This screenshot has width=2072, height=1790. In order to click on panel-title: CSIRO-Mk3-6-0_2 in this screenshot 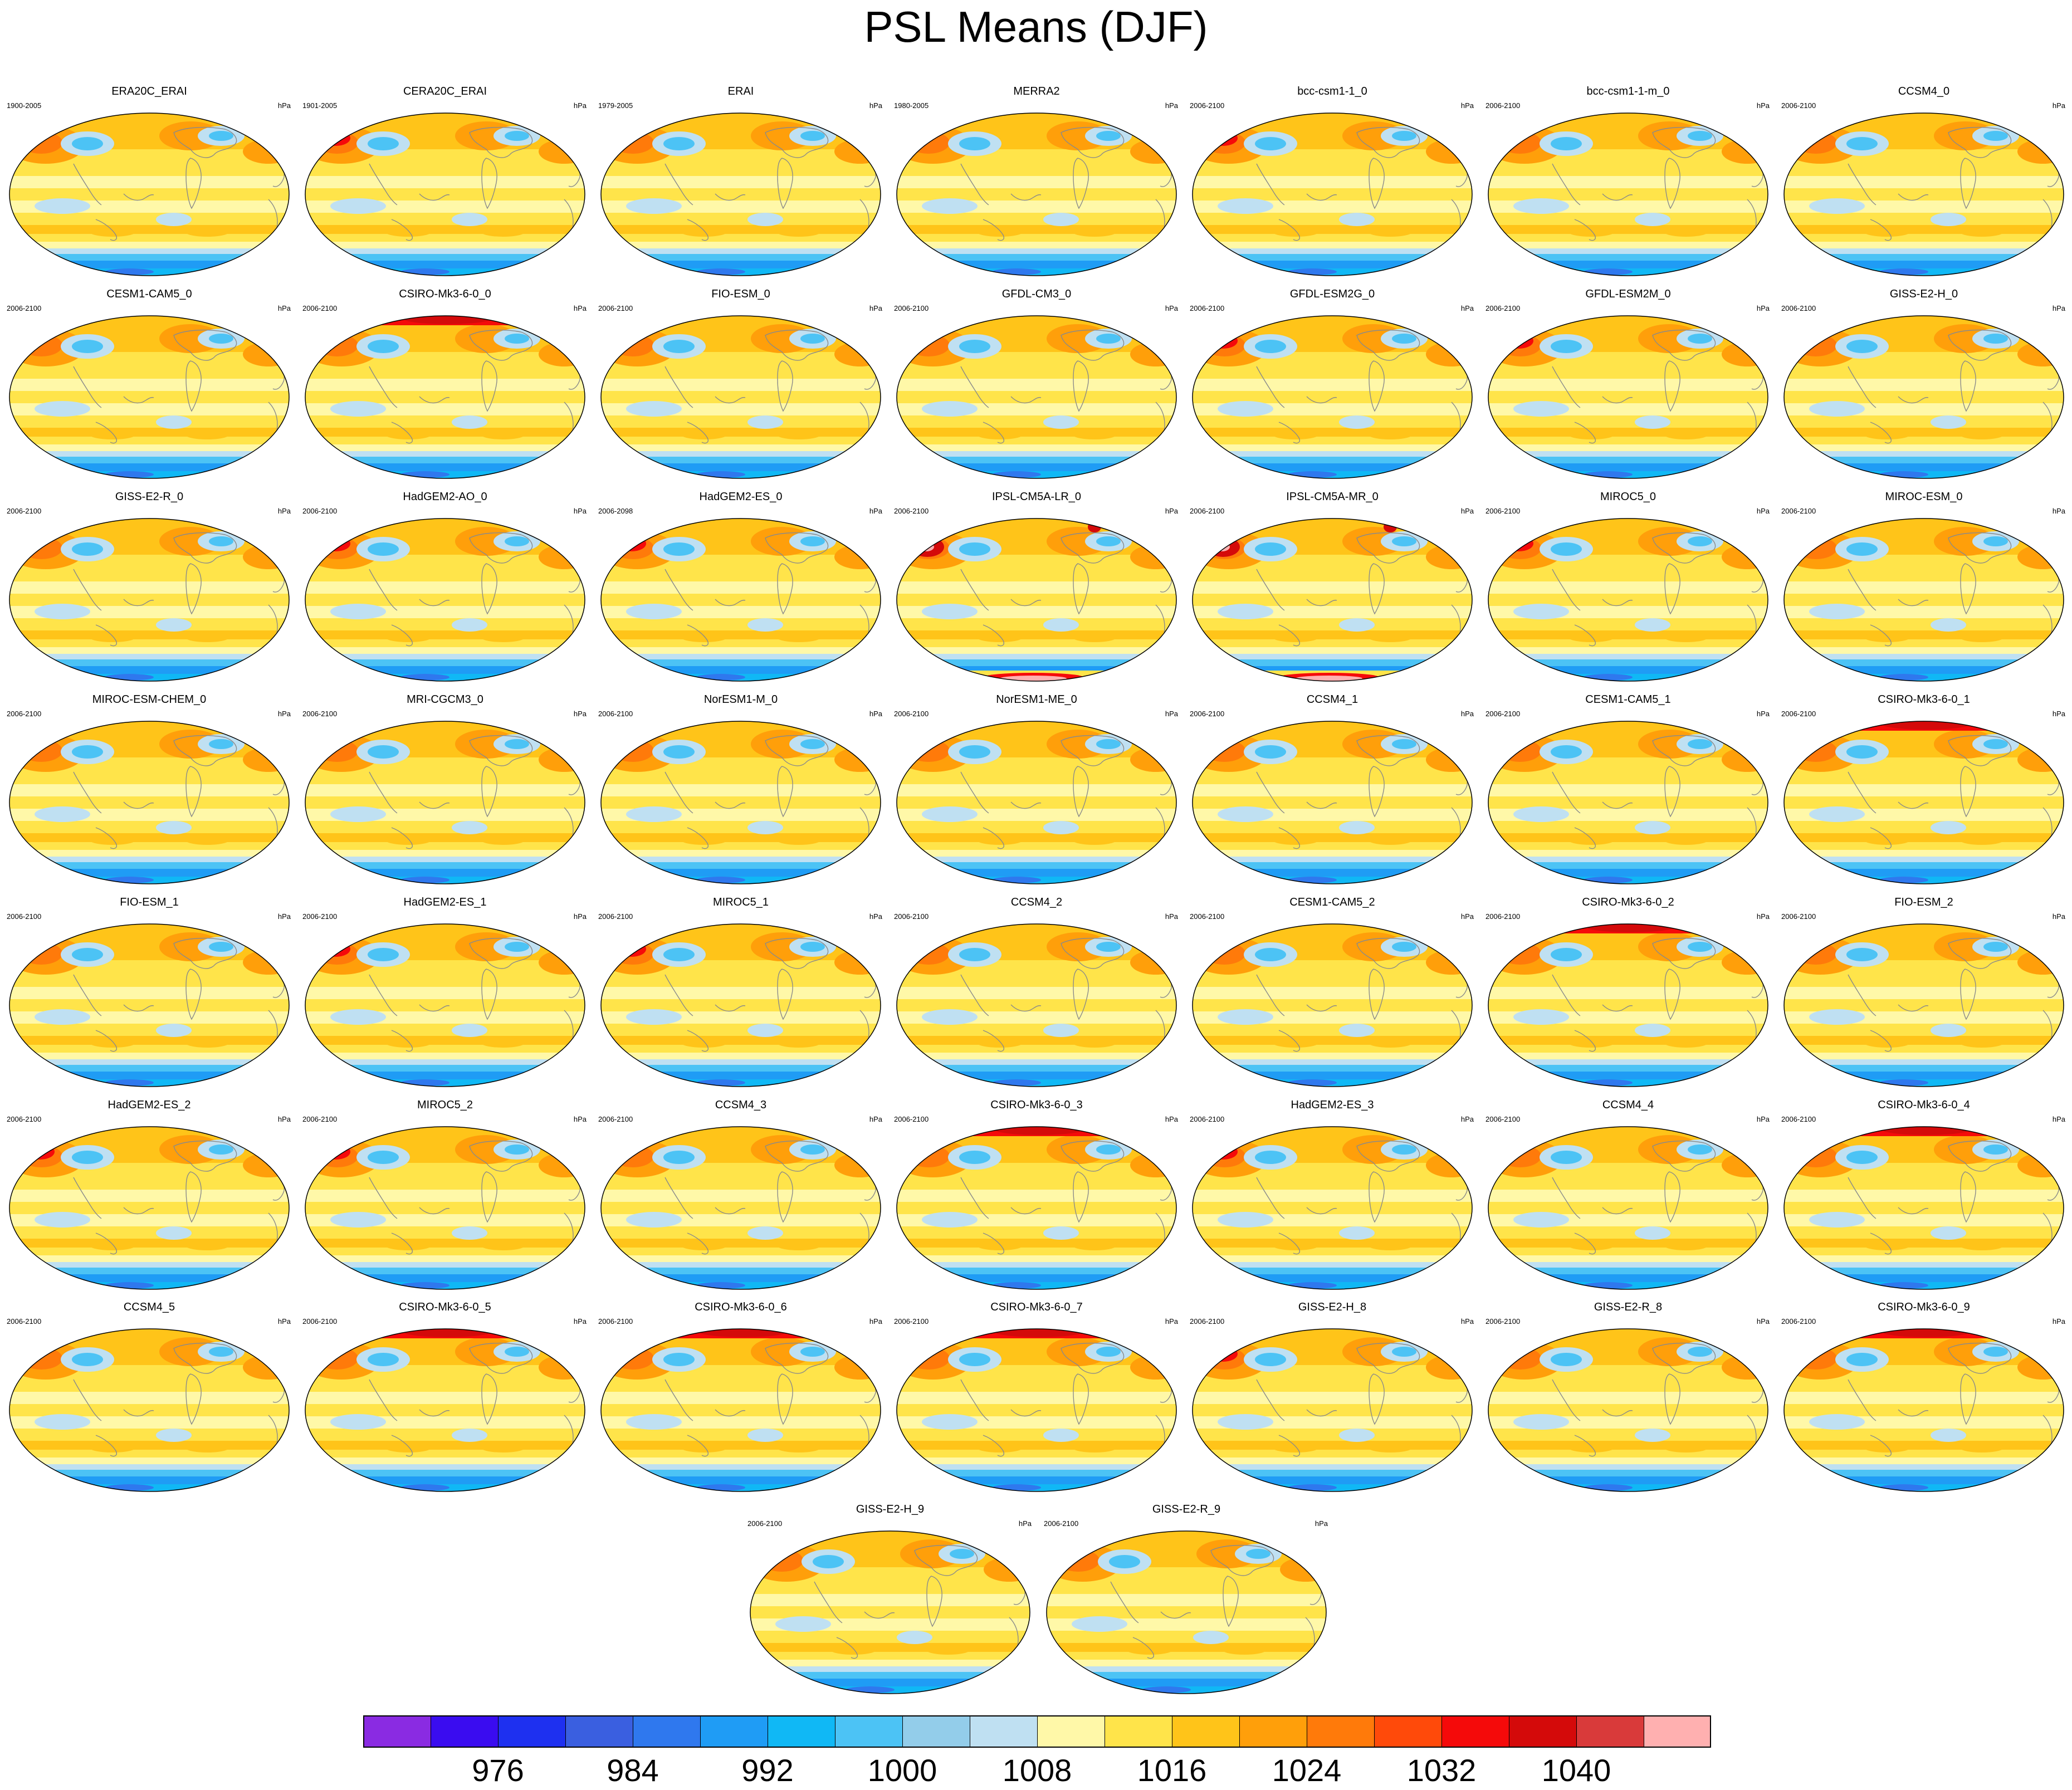, I will do `click(1628, 902)`.